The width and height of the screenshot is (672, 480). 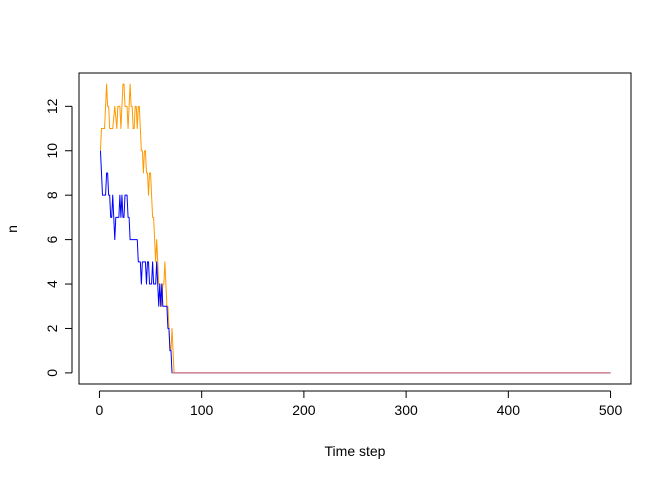 What do you see at coordinates (52, 373) in the screenshot?
I see `y-tick-label: 0` at bounding box center [52, 373].